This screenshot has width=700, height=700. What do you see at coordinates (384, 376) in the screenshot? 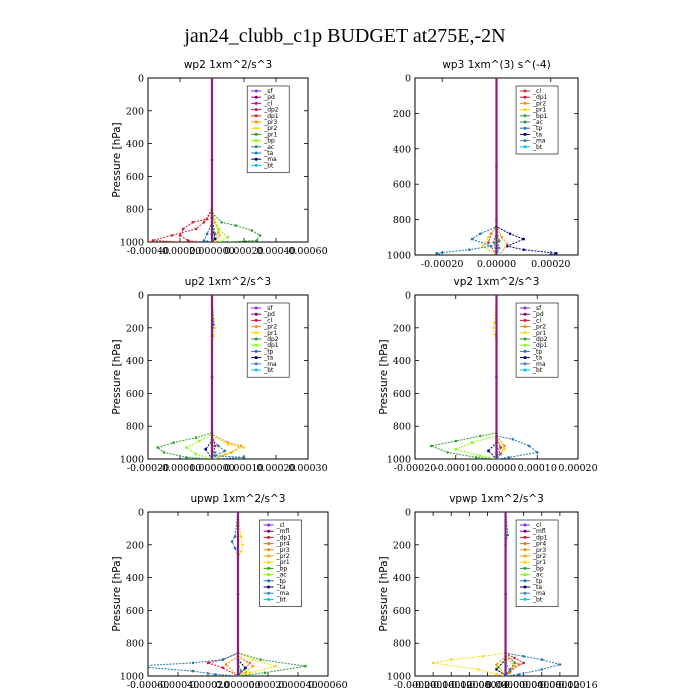
I see `y-axis-label: Pressure [hPa]` at bounding box center [384, 376].